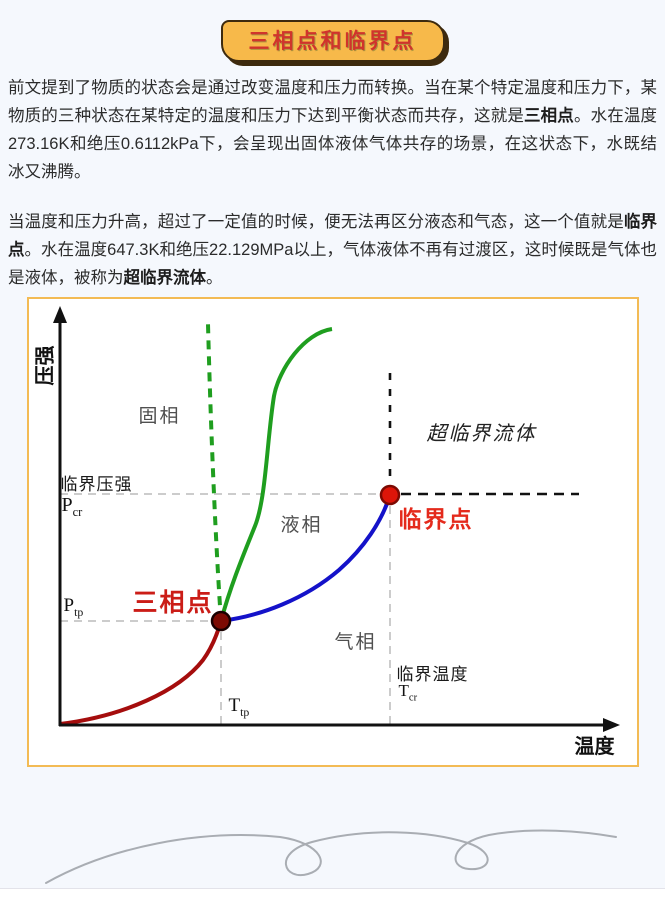 The height and width of the screenshot is (903, 665). I want to click on flourish-divider, so click(331, 856).